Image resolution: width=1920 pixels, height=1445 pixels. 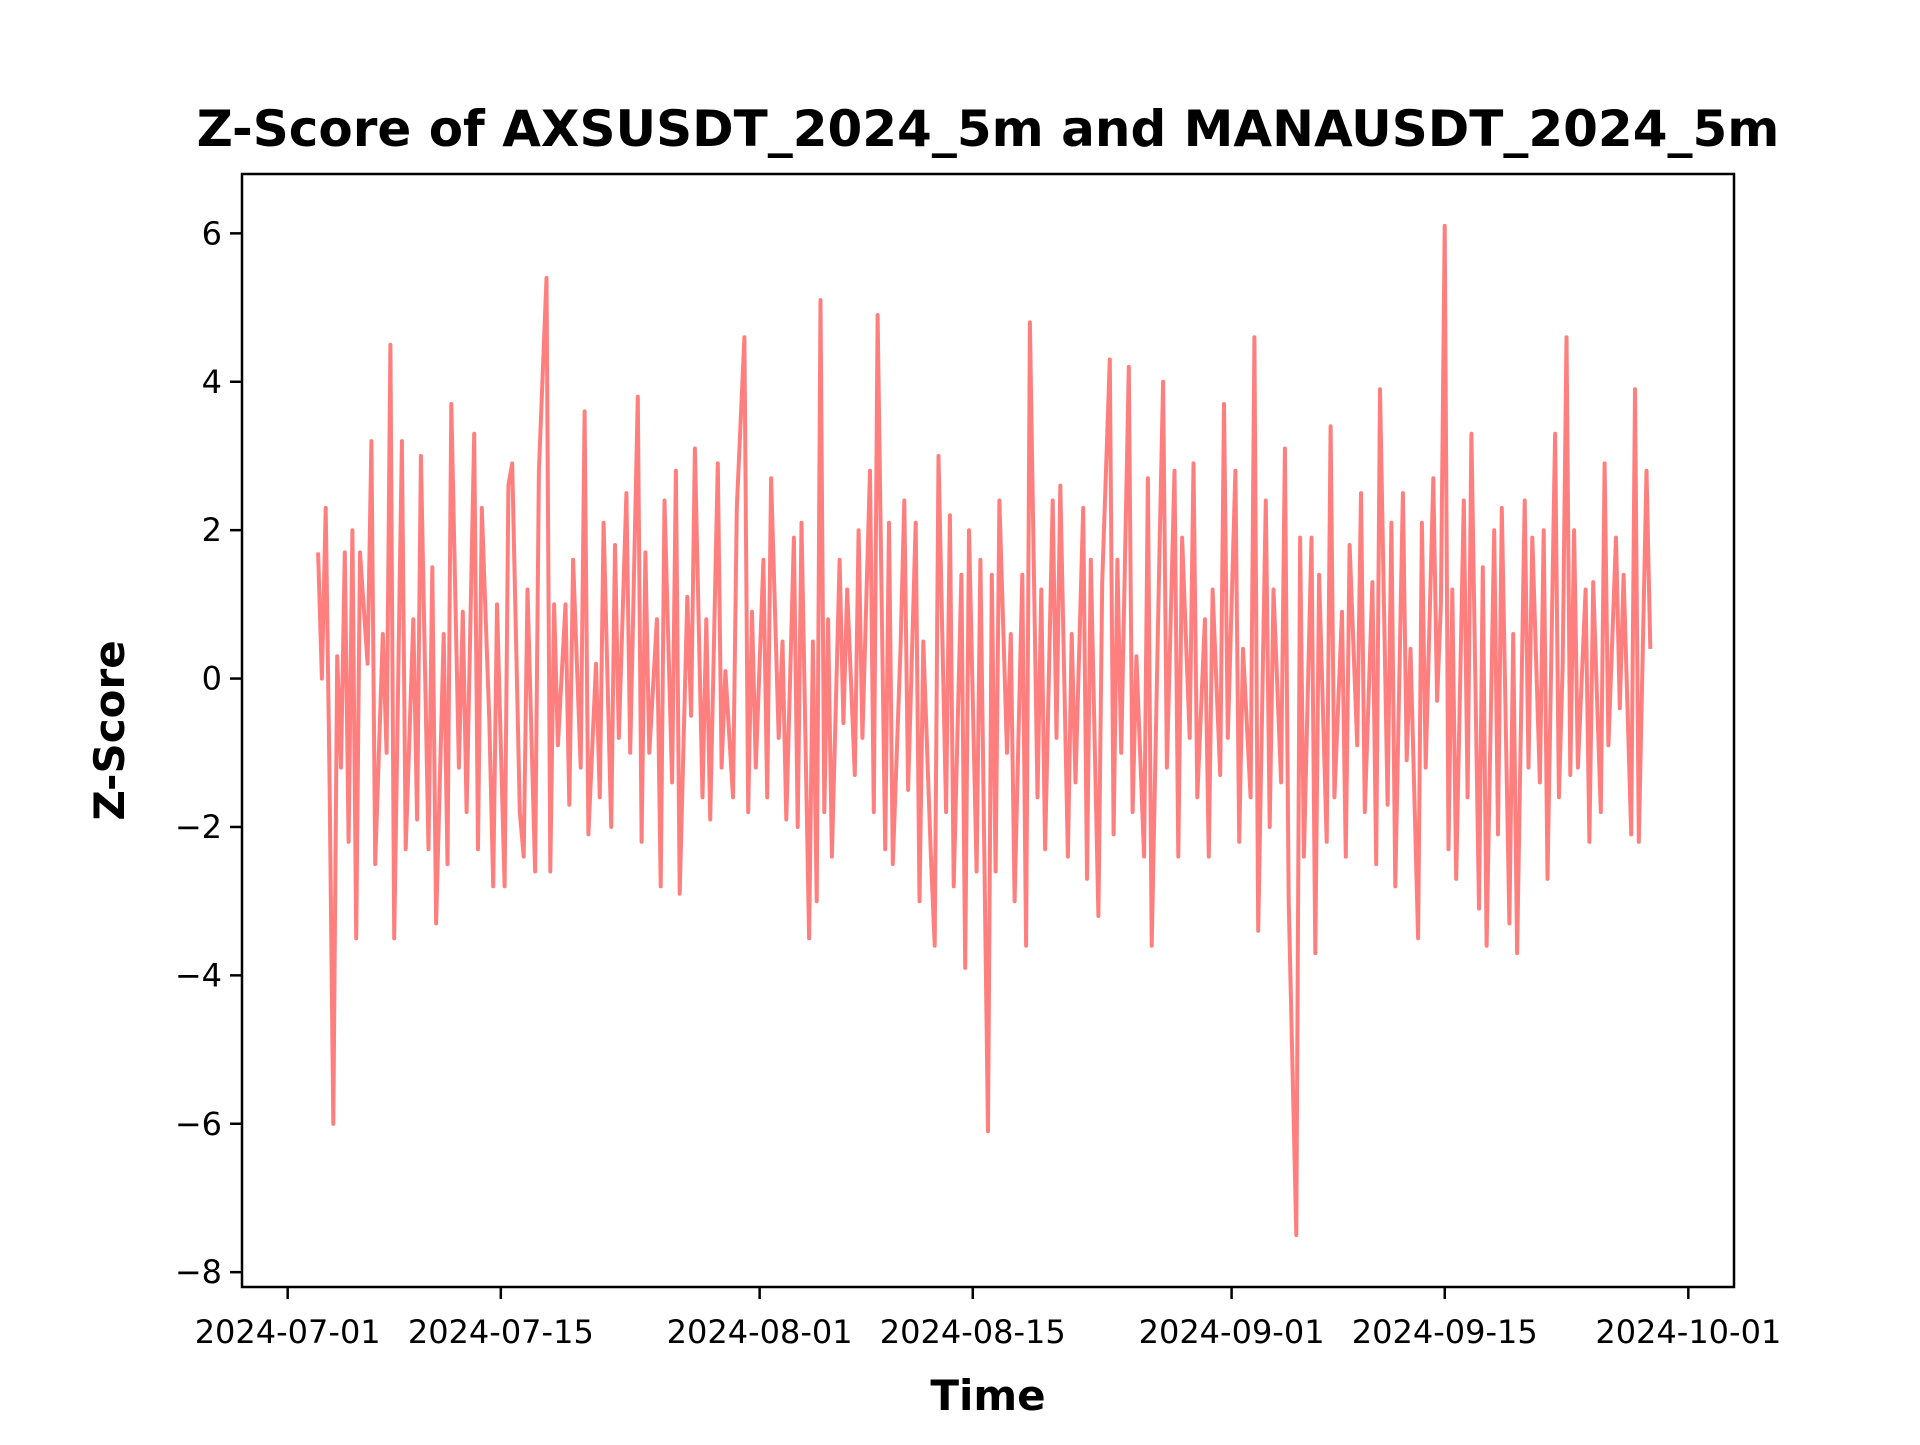 What do you see at coordinates (987, 1395) in the screenshot?
I see `x-axis-label: Time` at bounding box center [987, 1395].